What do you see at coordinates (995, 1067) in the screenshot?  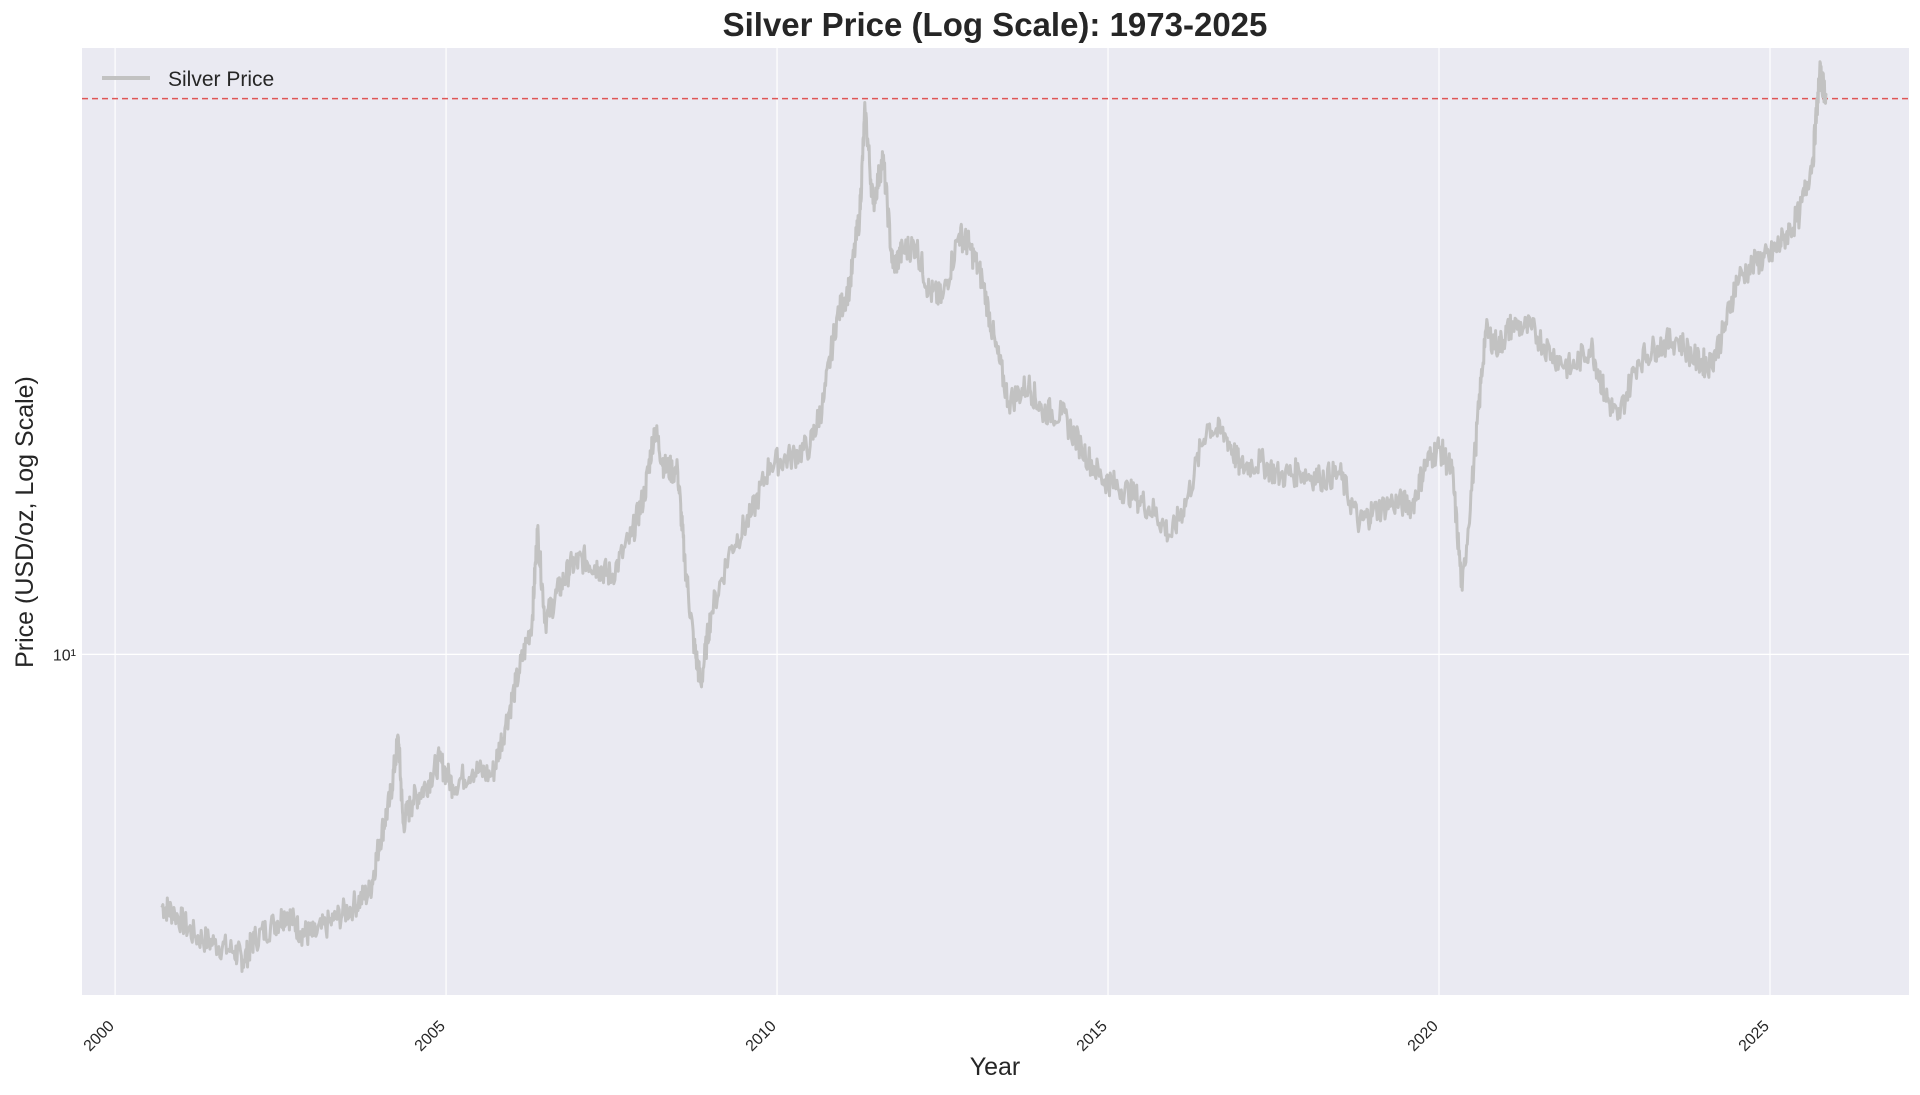 I see `x-axis-label: Year` at bounding box center [995, 1067].